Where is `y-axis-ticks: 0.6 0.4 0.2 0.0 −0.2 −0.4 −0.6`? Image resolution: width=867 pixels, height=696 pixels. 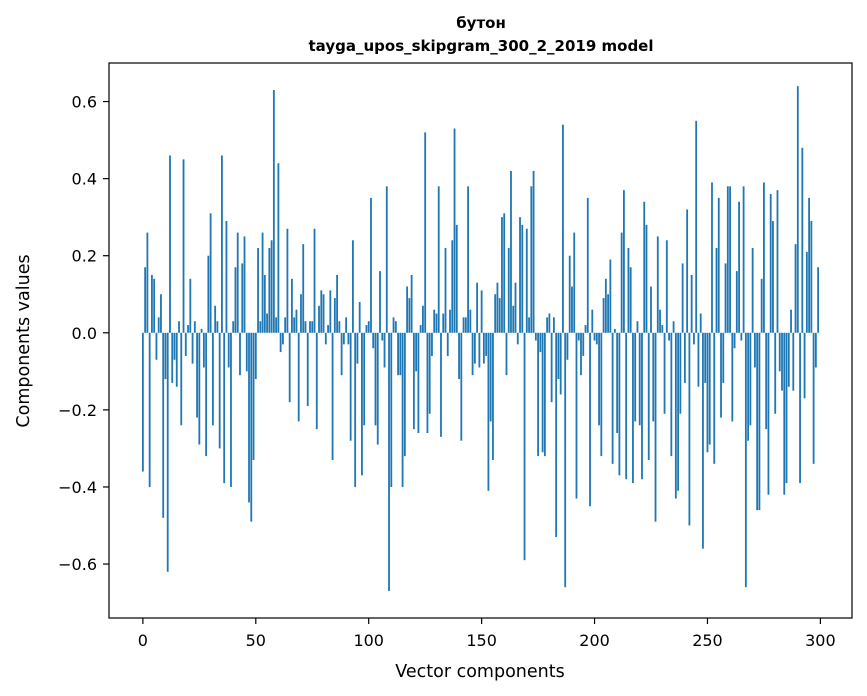 y-axis-ticks: 0.6 0.4 0.2 0.0 −0.2 −0.4 −0.6 is located at coordinates (83, 333).